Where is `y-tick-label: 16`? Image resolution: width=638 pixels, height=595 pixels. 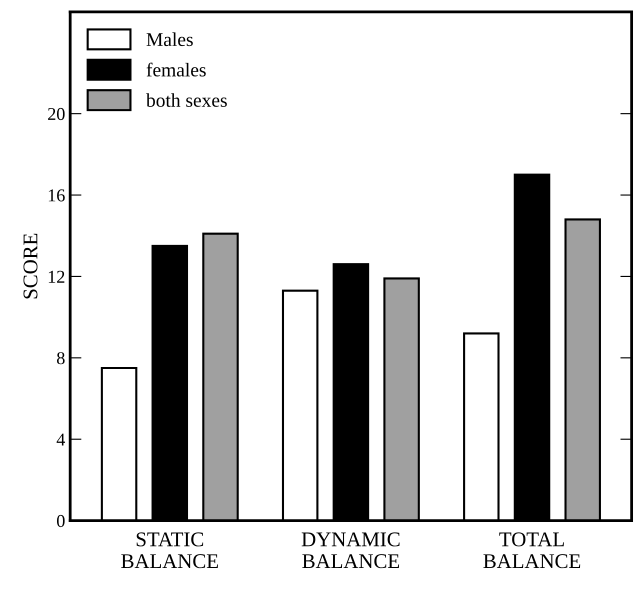
y-tick-label: 16 is located at coordinates (56, 195).